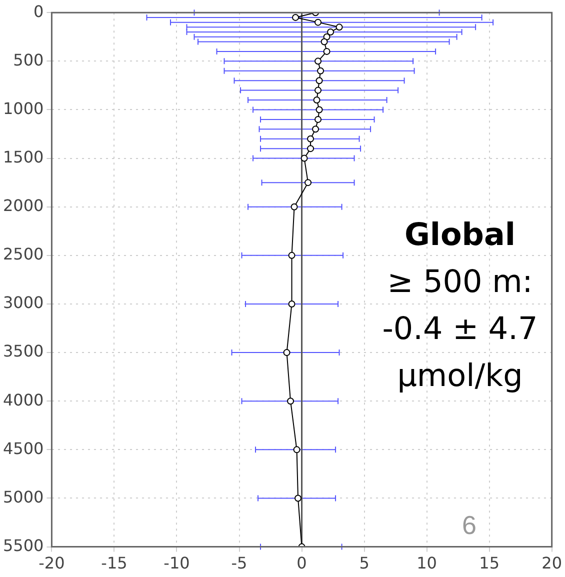 This screenshot has height=577, width=565. Describe the element at coordinates (239, 563) in the screenshot. I see `x-tick-label: -5` at that location.